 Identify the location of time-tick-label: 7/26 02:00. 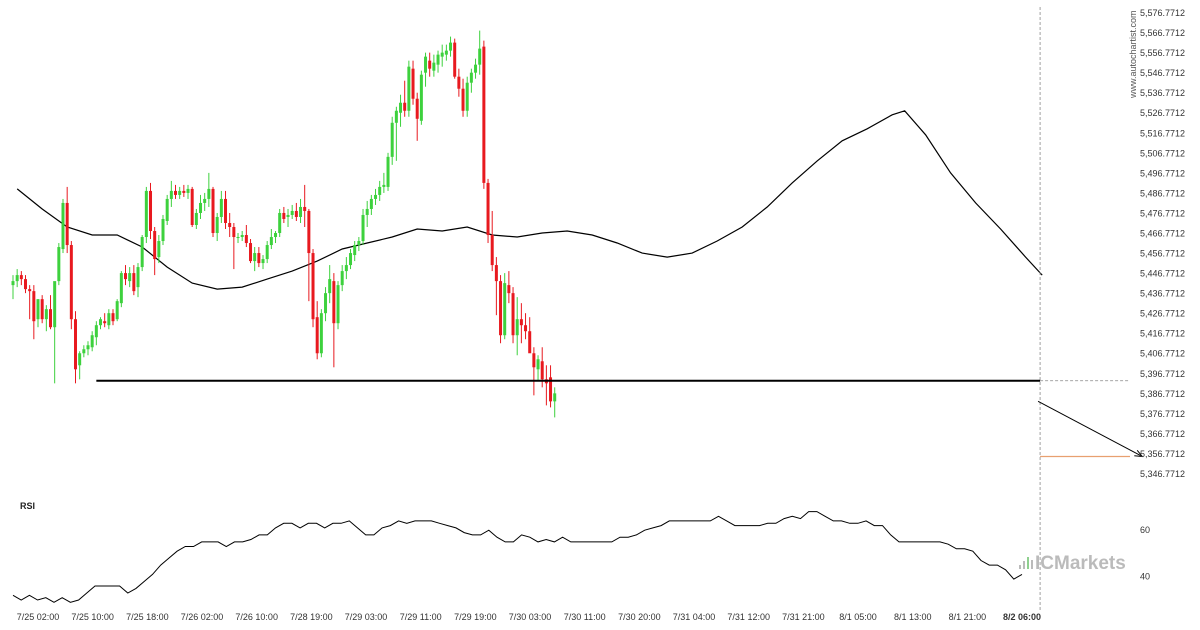
(202, 617).